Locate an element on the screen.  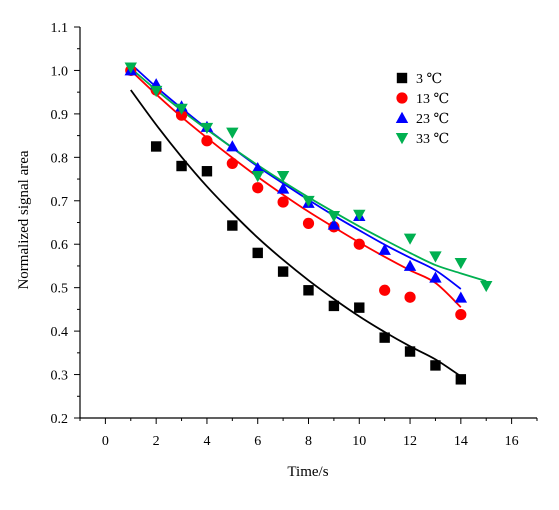
y-tick-label: 0.7 is located at coordinates (60, 202).